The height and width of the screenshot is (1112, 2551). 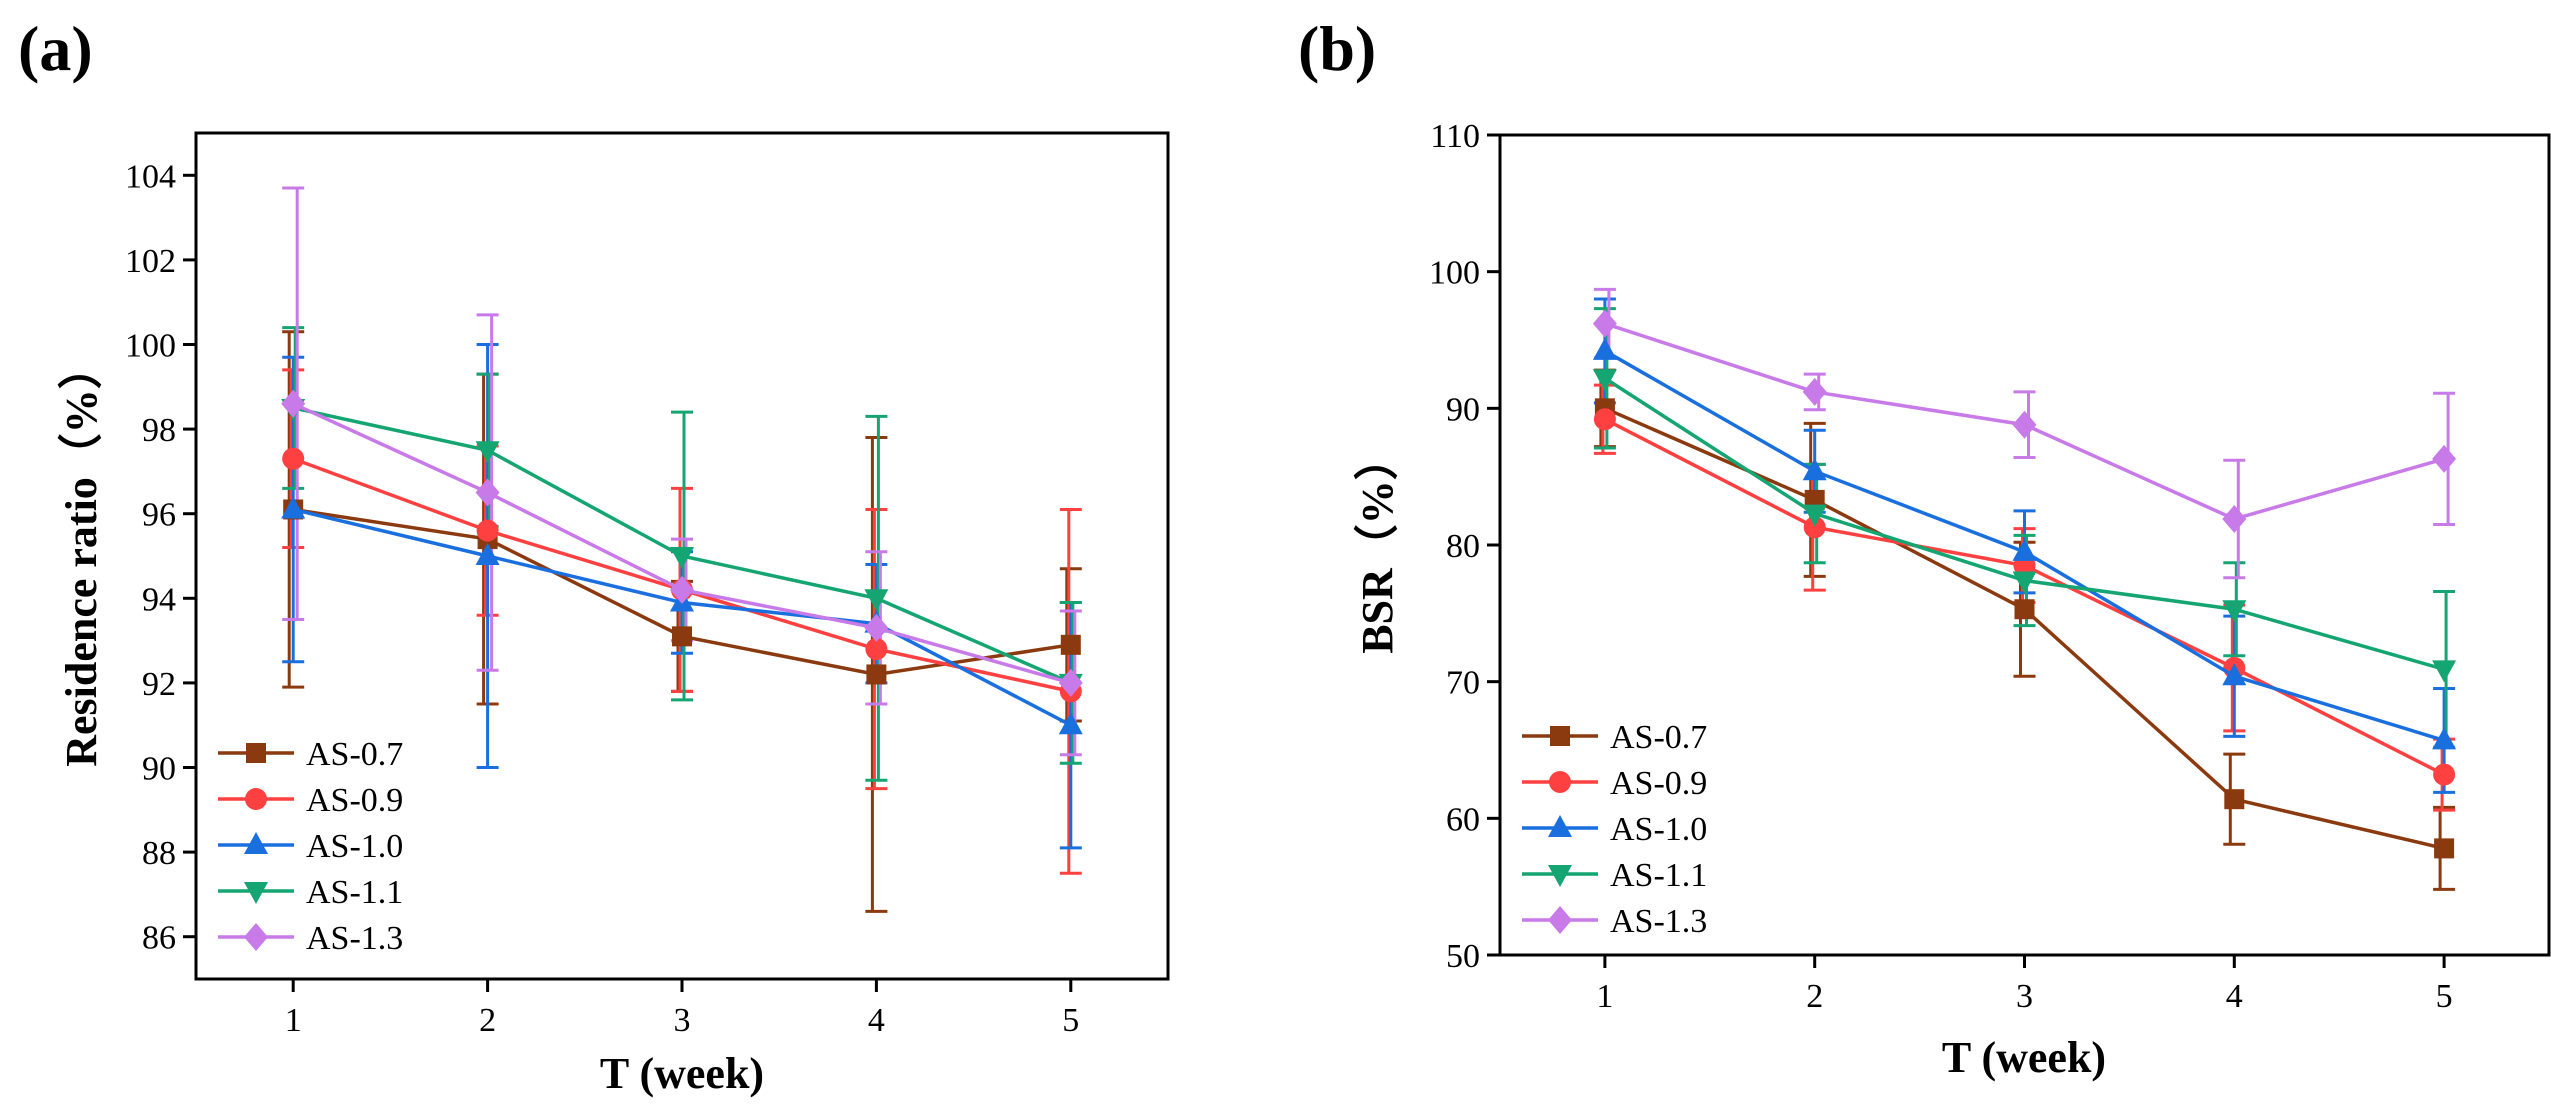 I want to click on panel-a-legend-label: AS-1.3, so click(x=354, y=938).